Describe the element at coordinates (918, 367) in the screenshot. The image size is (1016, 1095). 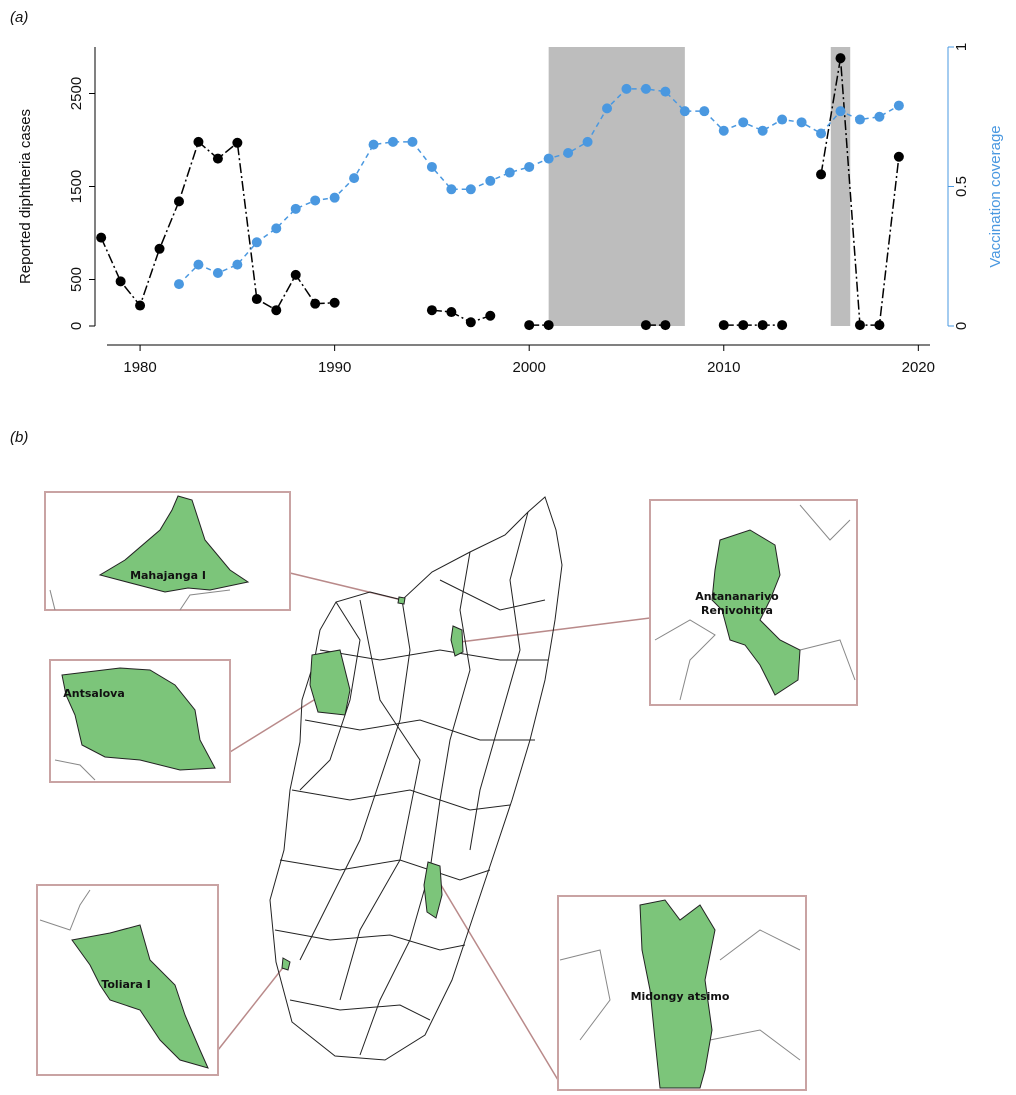
I see `x-tick-label: 2020` at that location.